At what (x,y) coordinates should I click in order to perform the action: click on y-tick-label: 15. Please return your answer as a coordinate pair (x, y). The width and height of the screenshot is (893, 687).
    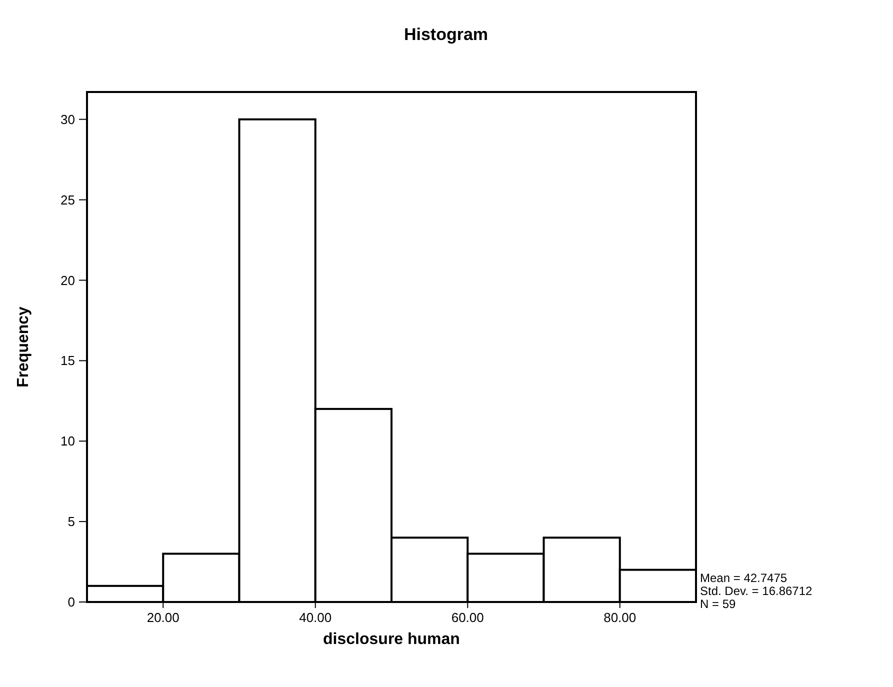
    Looking at the image, I should click on (67, 360).